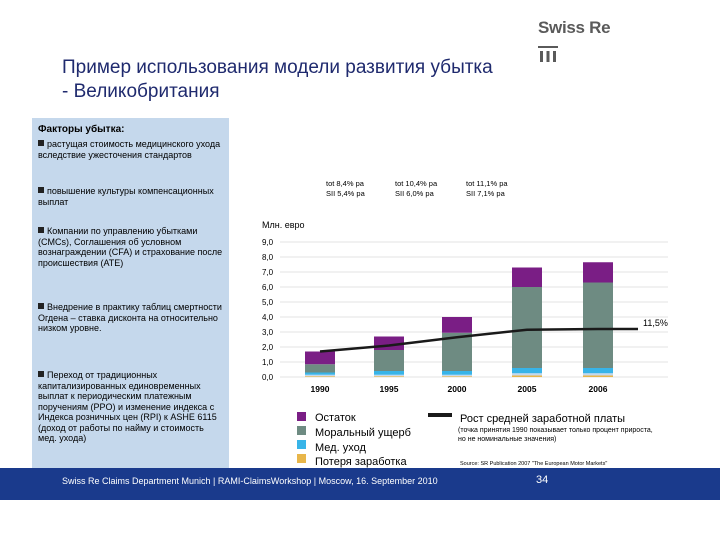  I want to click on x-tick-label: 1995, so click(389, 389).